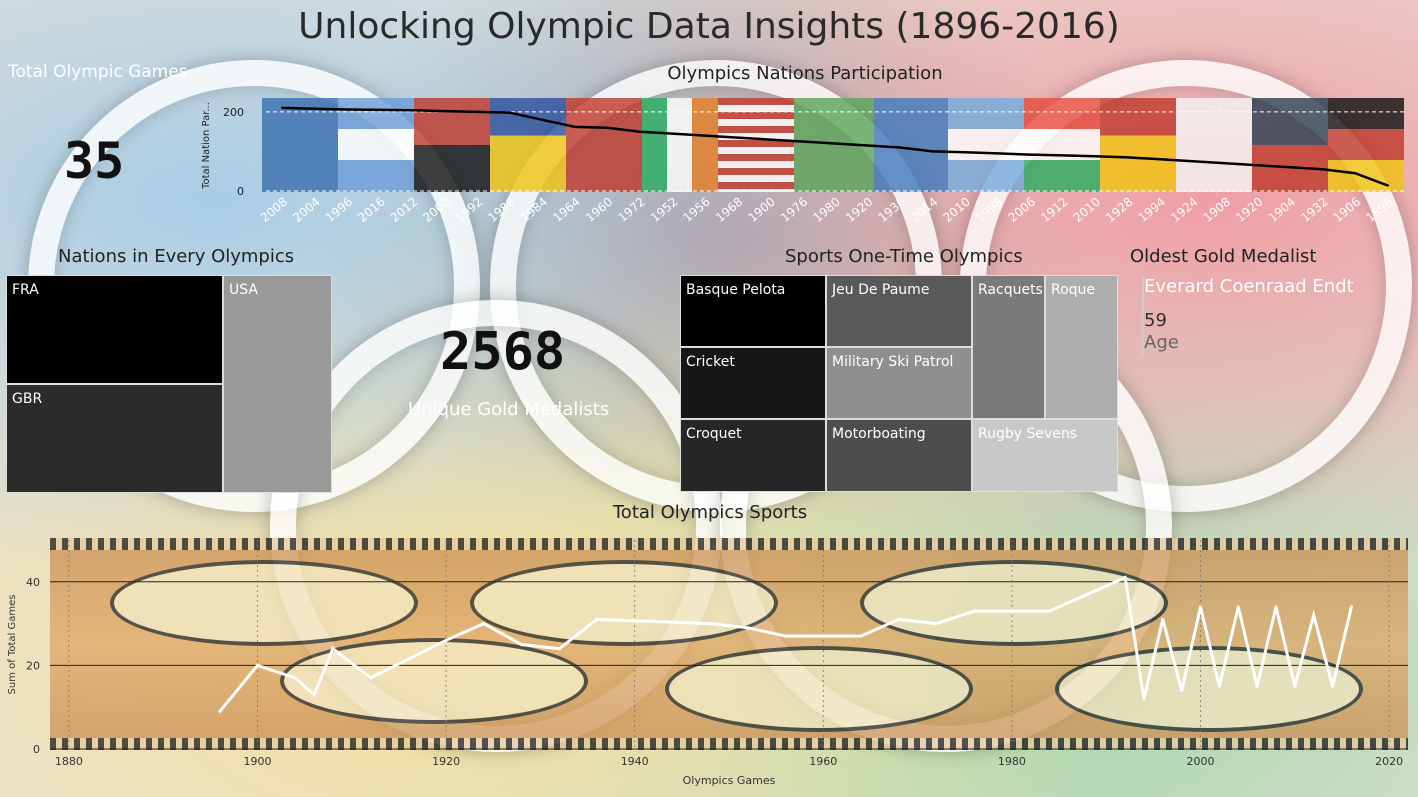 This screenshot has height=797, width=1418. What do you see at coordinates (114, 329) in the screenshot?
I see `treemap-tile-fra: FRA` at bounding box center [114, 329].